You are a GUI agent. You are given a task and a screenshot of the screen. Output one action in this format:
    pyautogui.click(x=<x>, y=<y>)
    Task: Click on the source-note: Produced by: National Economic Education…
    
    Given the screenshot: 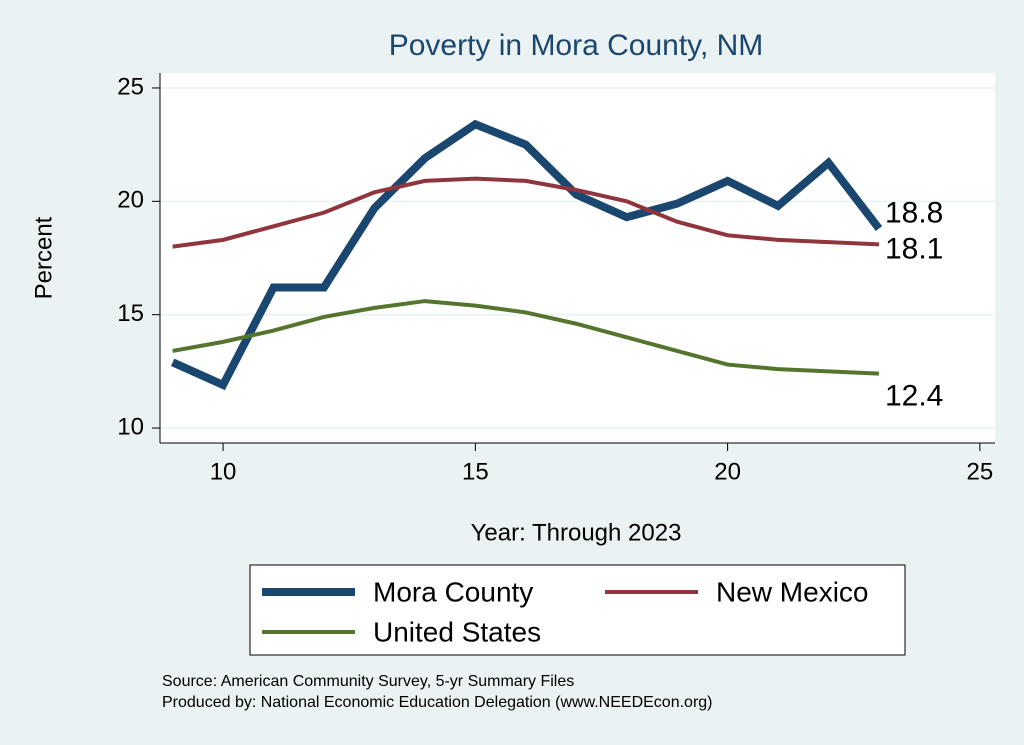 What is the action you would take?
    pyautogui.click(x=437, y=702)
    